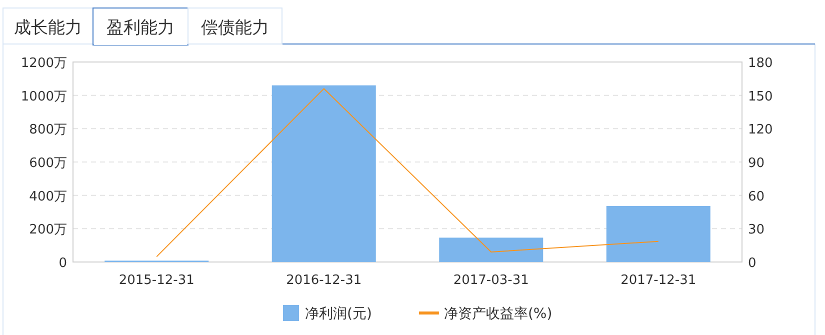 Image resolution: width=825 pixels, height=335 pixels. I want to click on y2-tick-label: 90, so click(756, 163).